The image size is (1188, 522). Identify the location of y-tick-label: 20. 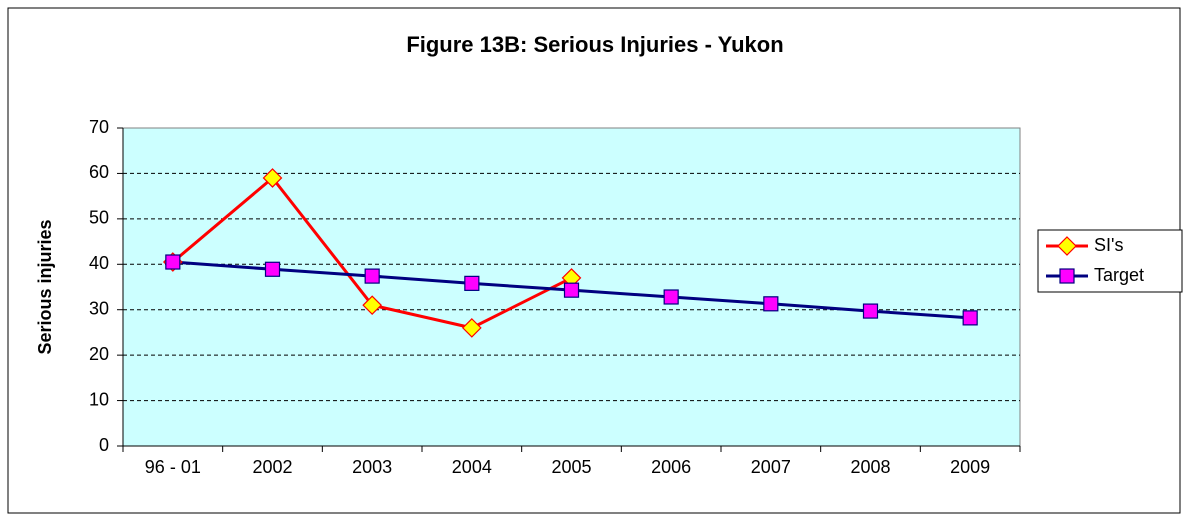
(99, 354).